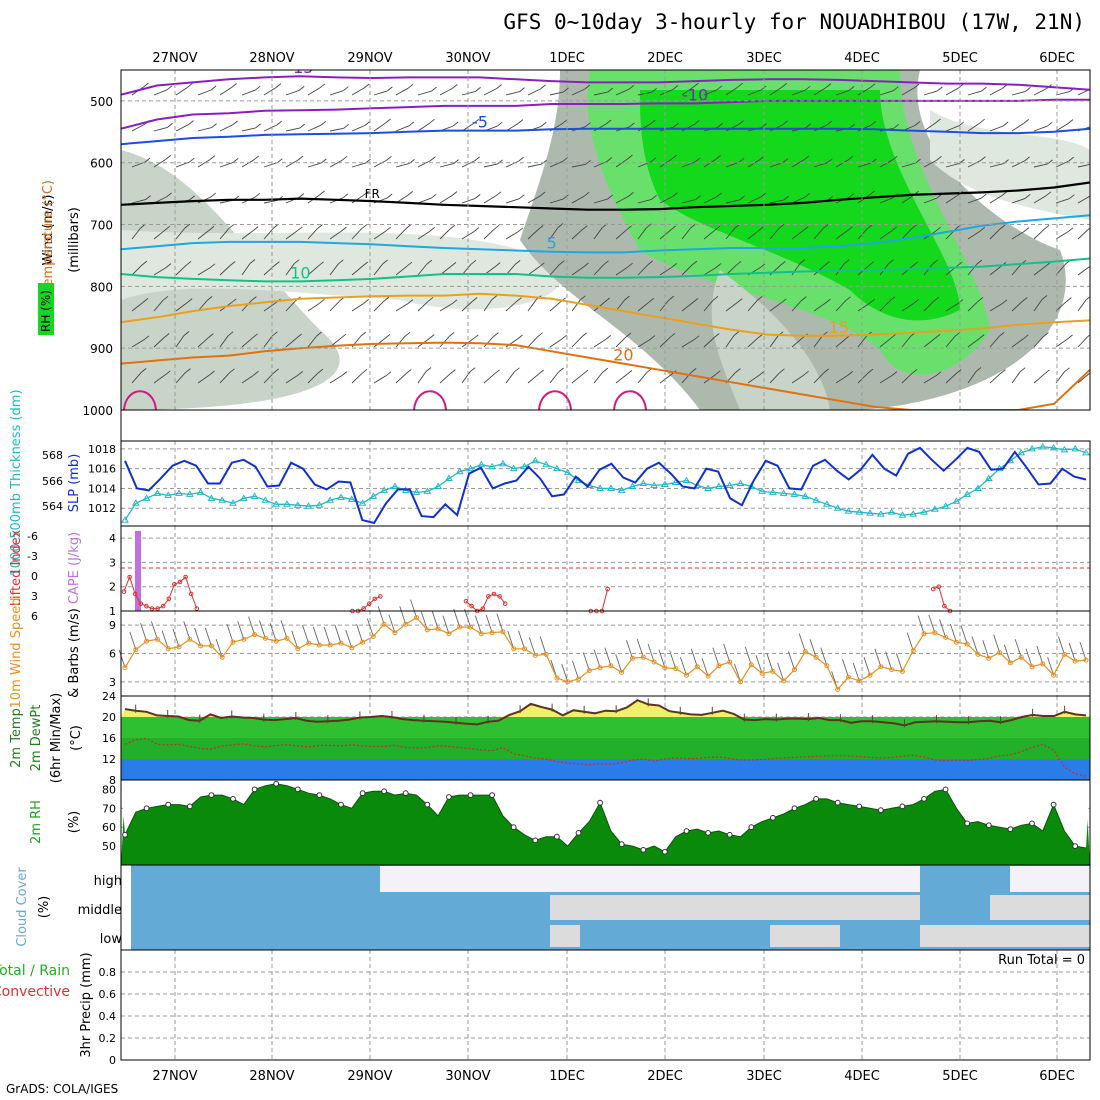 The height and width of the screenshot is (1100, 1100). I want to click on temp-band, so click(605, 769).